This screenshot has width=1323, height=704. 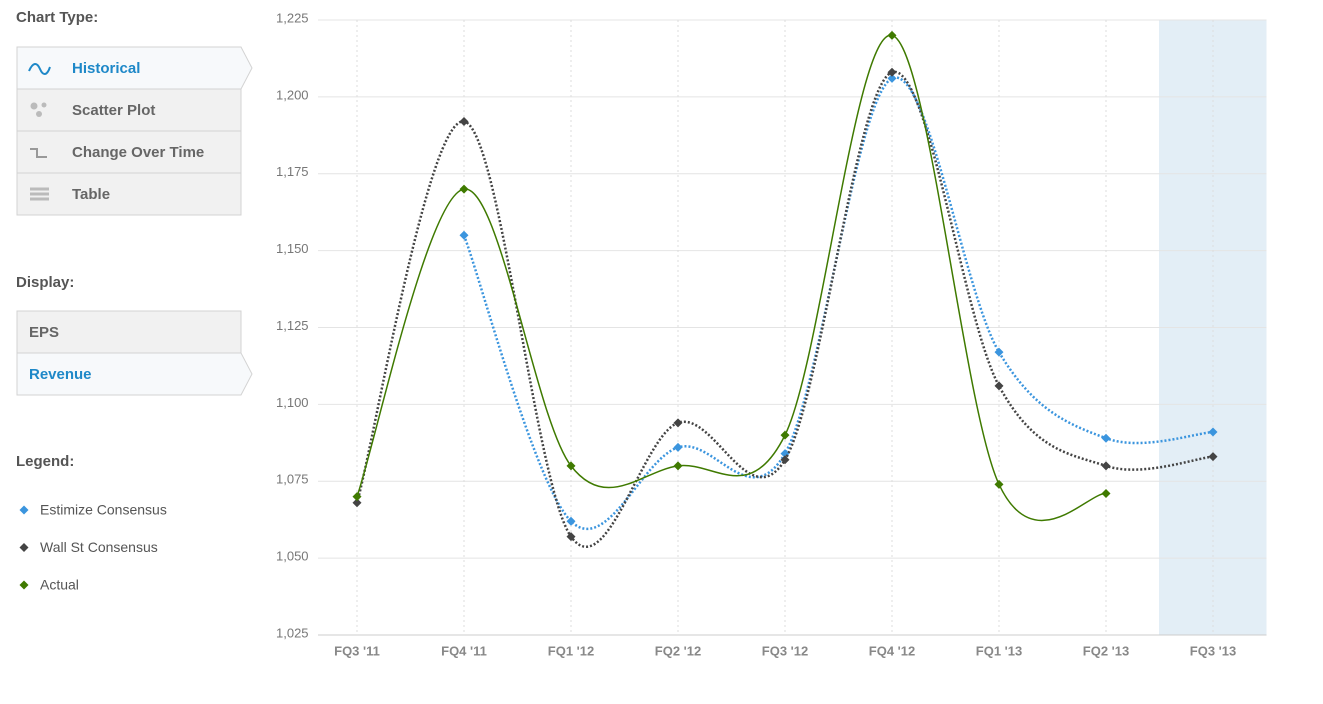 I want to click on chart-type-button-label: Change Over Time, so click(x=138, y=152).